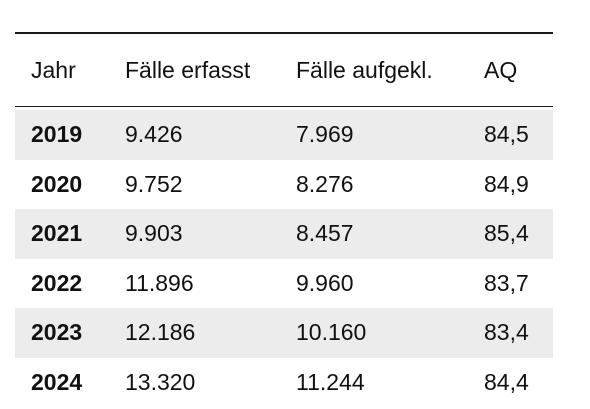 The height and width of the screenshot is (409, 590). I want to click on cell-year: 2022, so click(57, 282).